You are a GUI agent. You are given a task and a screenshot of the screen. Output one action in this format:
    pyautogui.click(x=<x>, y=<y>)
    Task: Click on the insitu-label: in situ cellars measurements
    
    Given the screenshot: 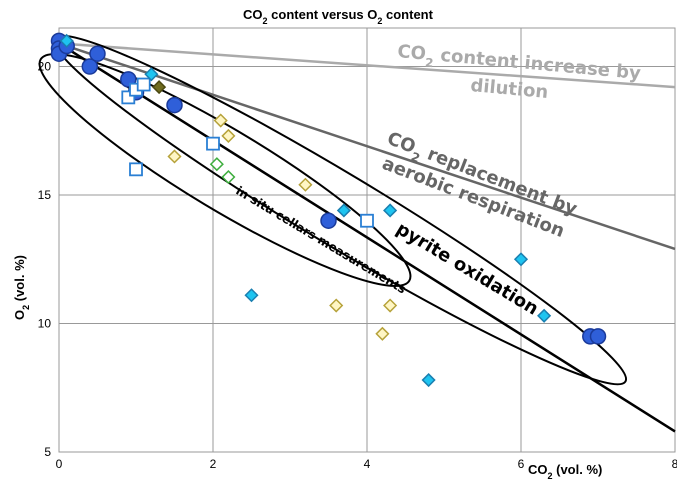 What is the action you would take?
    pyautogui.click(x=320, y=240)
    